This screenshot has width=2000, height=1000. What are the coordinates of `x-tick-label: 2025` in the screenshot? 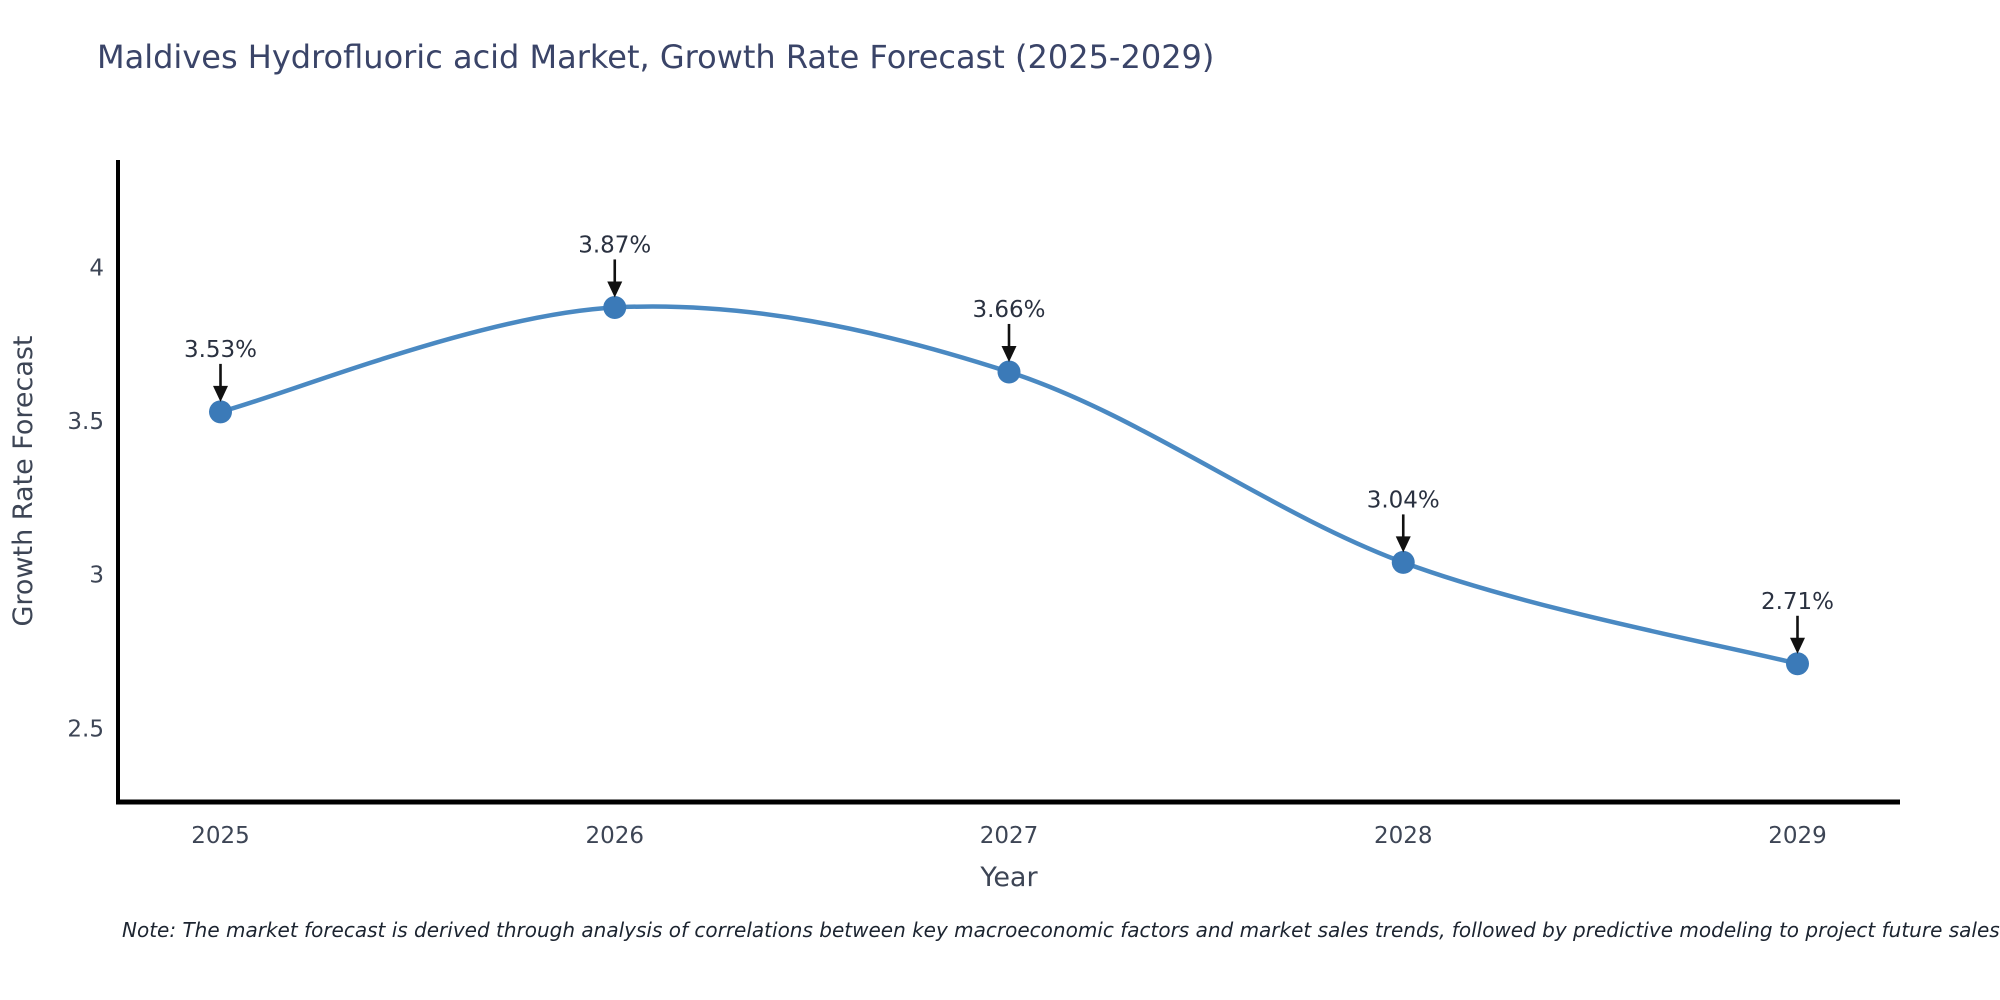 It's located at (220, 836).